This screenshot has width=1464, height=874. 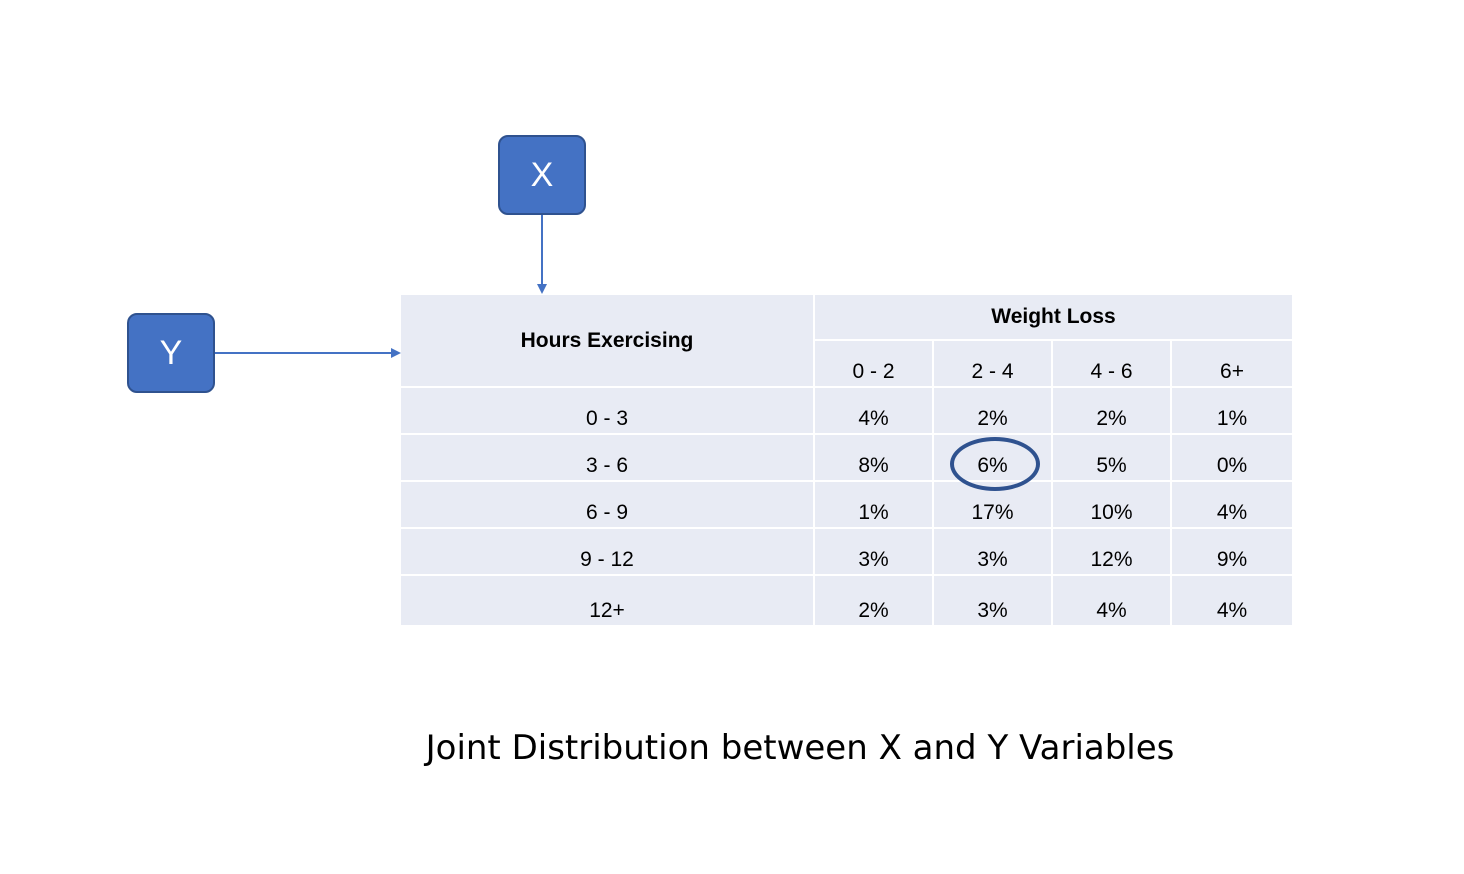 I want to click on y-variable-label: Y, so click(x=171, y=352).